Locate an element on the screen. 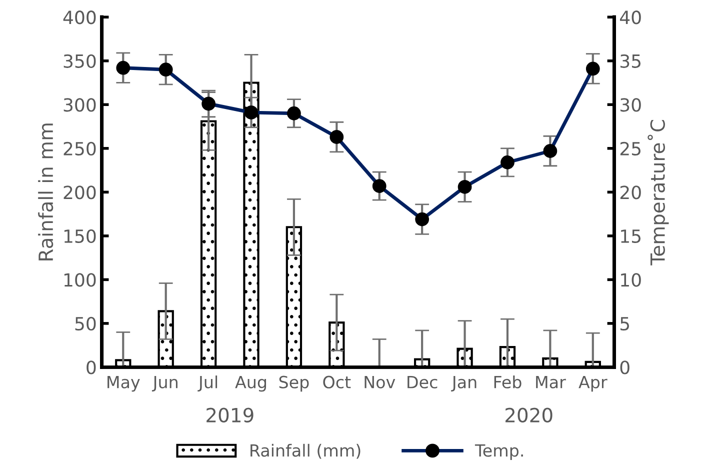 The width and height of the screenshot is (702, 475). y2-tick-label: 5 is located at coordinates (625, 324).